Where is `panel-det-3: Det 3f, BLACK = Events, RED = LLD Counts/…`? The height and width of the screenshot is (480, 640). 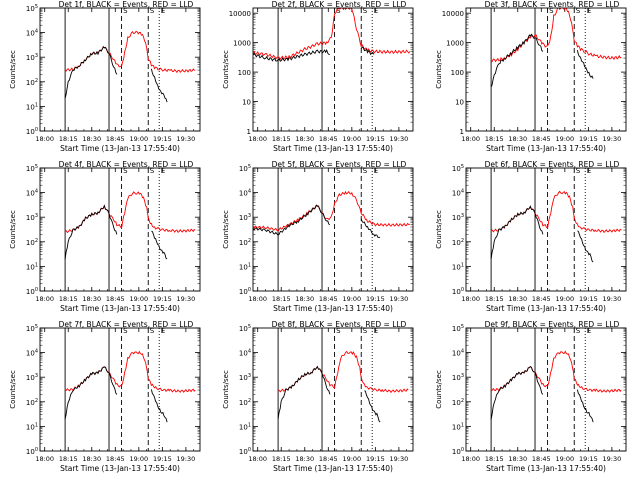
panel-det-3: Det 3f, BLACK = Events, RED = LLD Counts/… is located at coordinates (531, 76).